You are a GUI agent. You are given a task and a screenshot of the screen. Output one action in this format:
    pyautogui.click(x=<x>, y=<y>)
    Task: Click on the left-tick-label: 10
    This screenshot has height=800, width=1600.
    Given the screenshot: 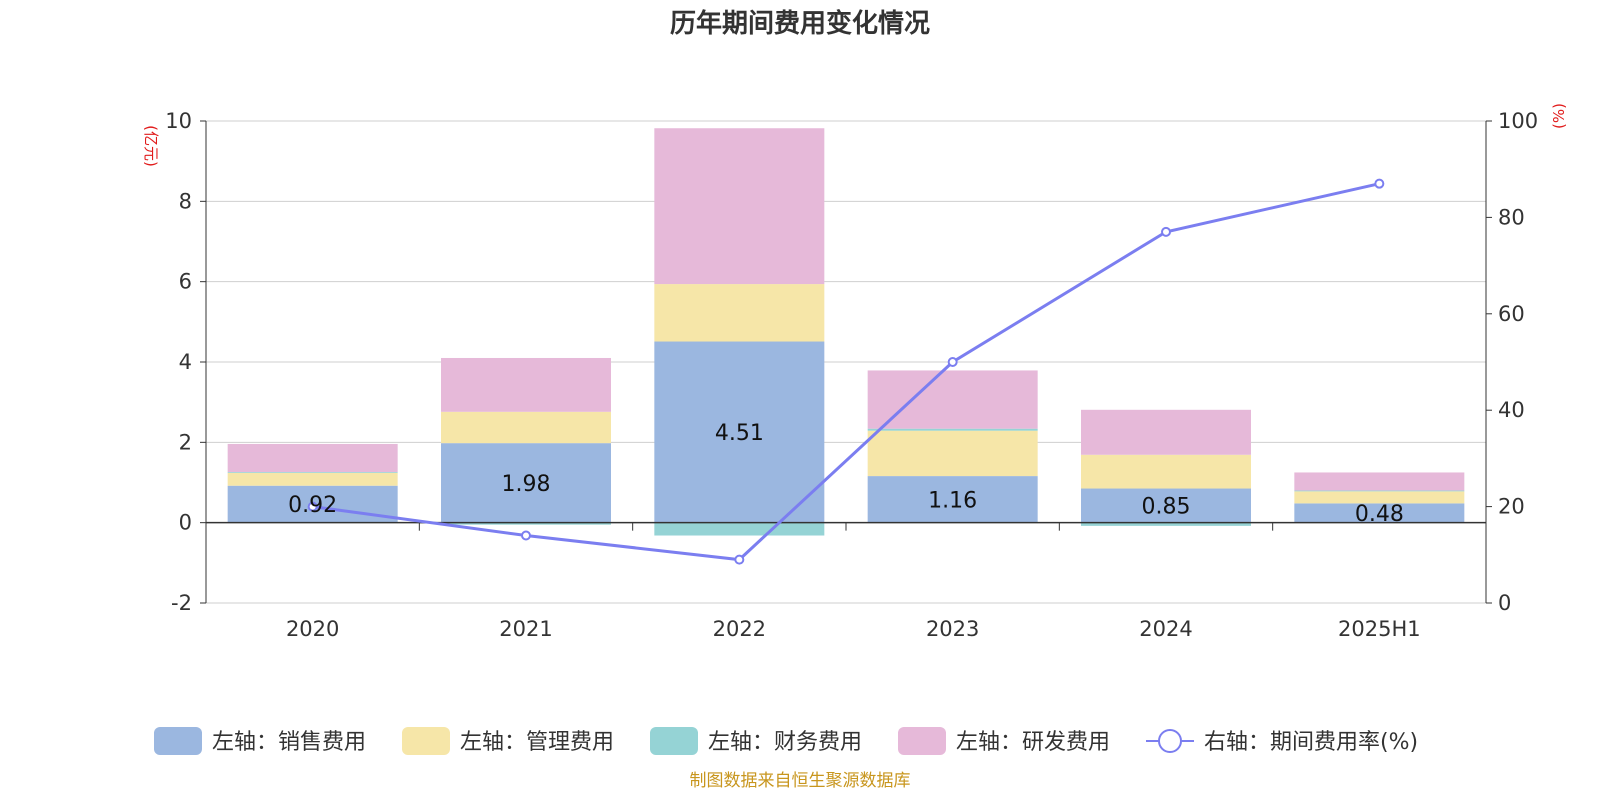 What is the action you would take?
    pyautogui.click(x=178, y=121)
    